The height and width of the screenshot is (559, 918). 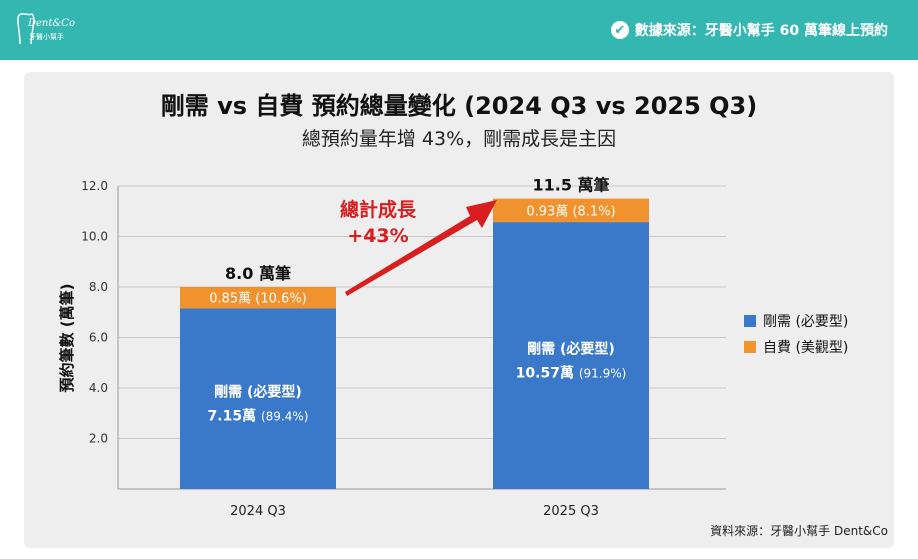 What do you see at coordinates (94, 237) in the screenshot?
I see `y-tick-label: 10.0` at bounding box center [94, 237].